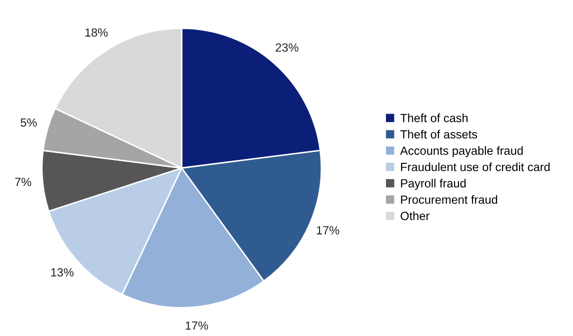  I want to click on data-label: 5%, so click(28, 122).